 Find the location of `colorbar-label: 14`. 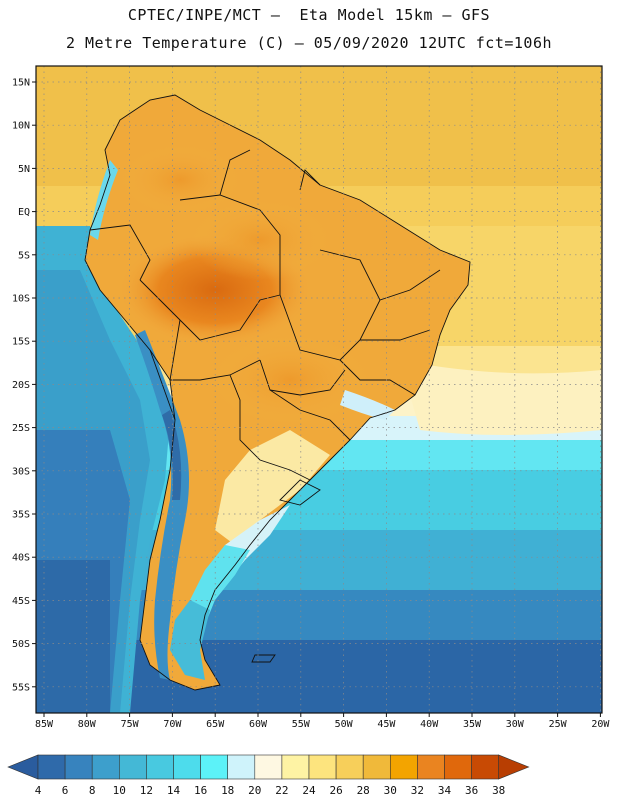

colorbar-label: 14 is located at coordinates (174, 790).